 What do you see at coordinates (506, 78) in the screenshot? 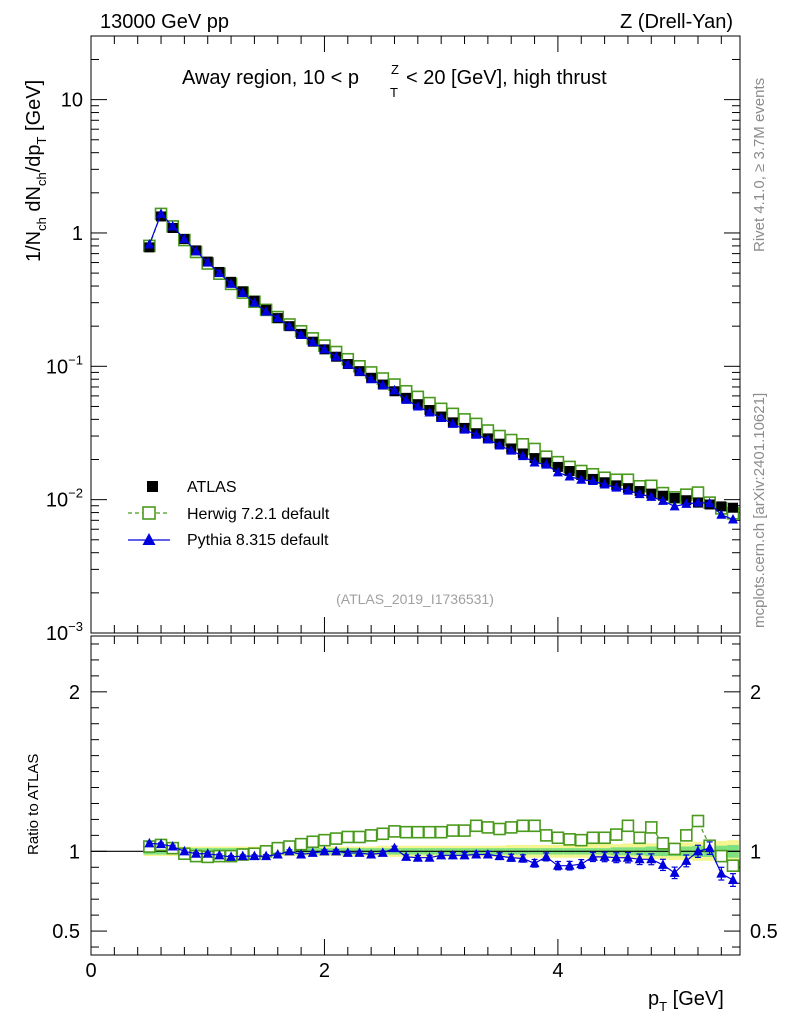
I see `title-suffix: < 20 [GeV], high thrust` at bounding box center [506, 78].